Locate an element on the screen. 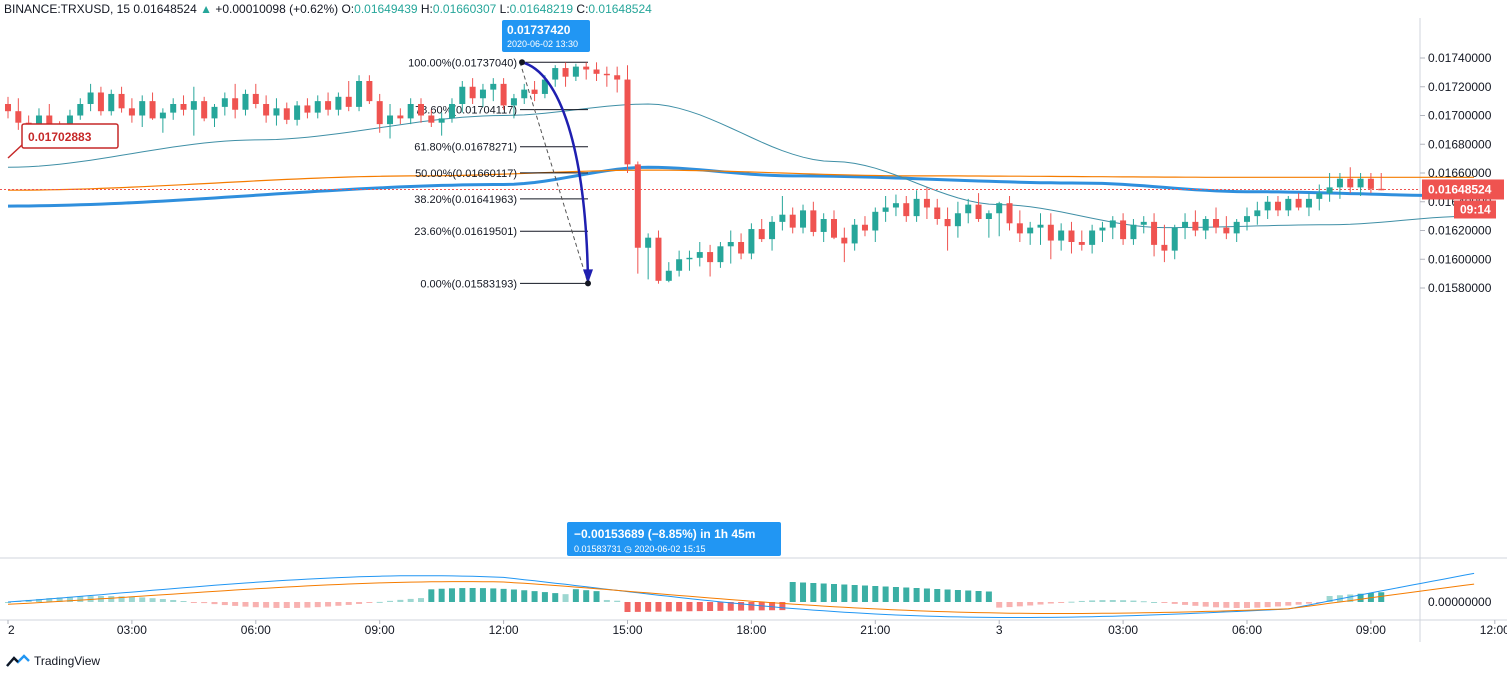  countdown-label: 09:14 is located at coordinates (1475, 209).